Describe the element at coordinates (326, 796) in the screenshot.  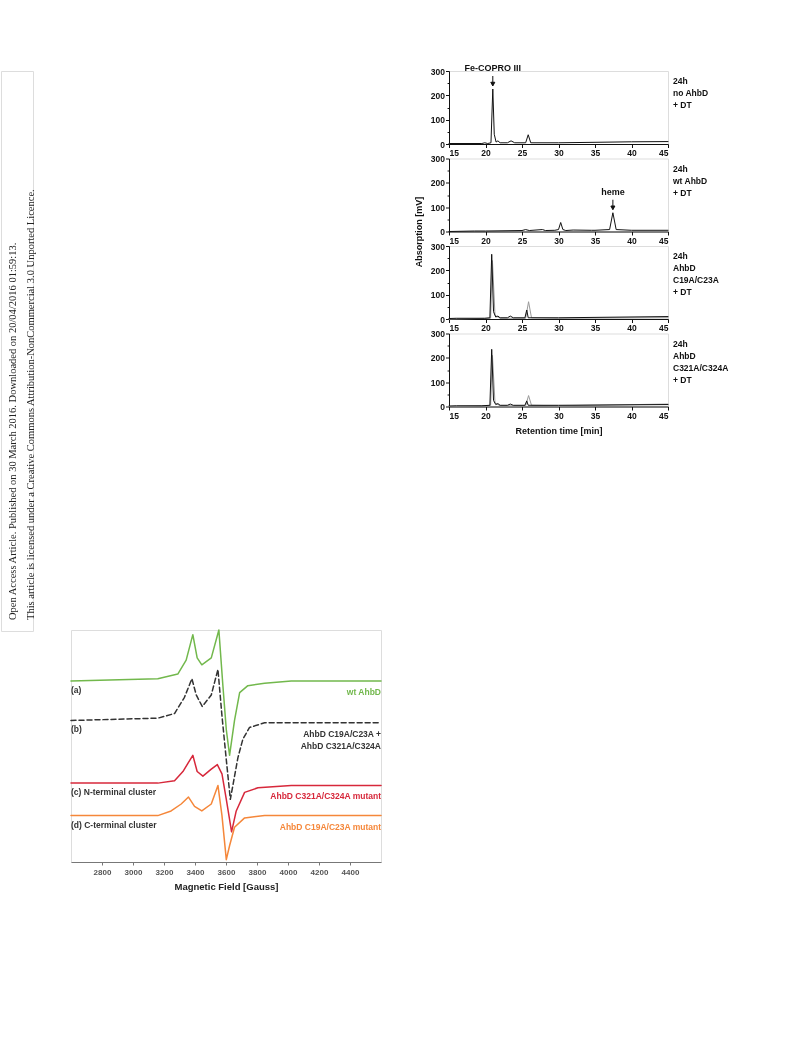
I see `series-label: AhbD C321A/C324A mutant` at that location.